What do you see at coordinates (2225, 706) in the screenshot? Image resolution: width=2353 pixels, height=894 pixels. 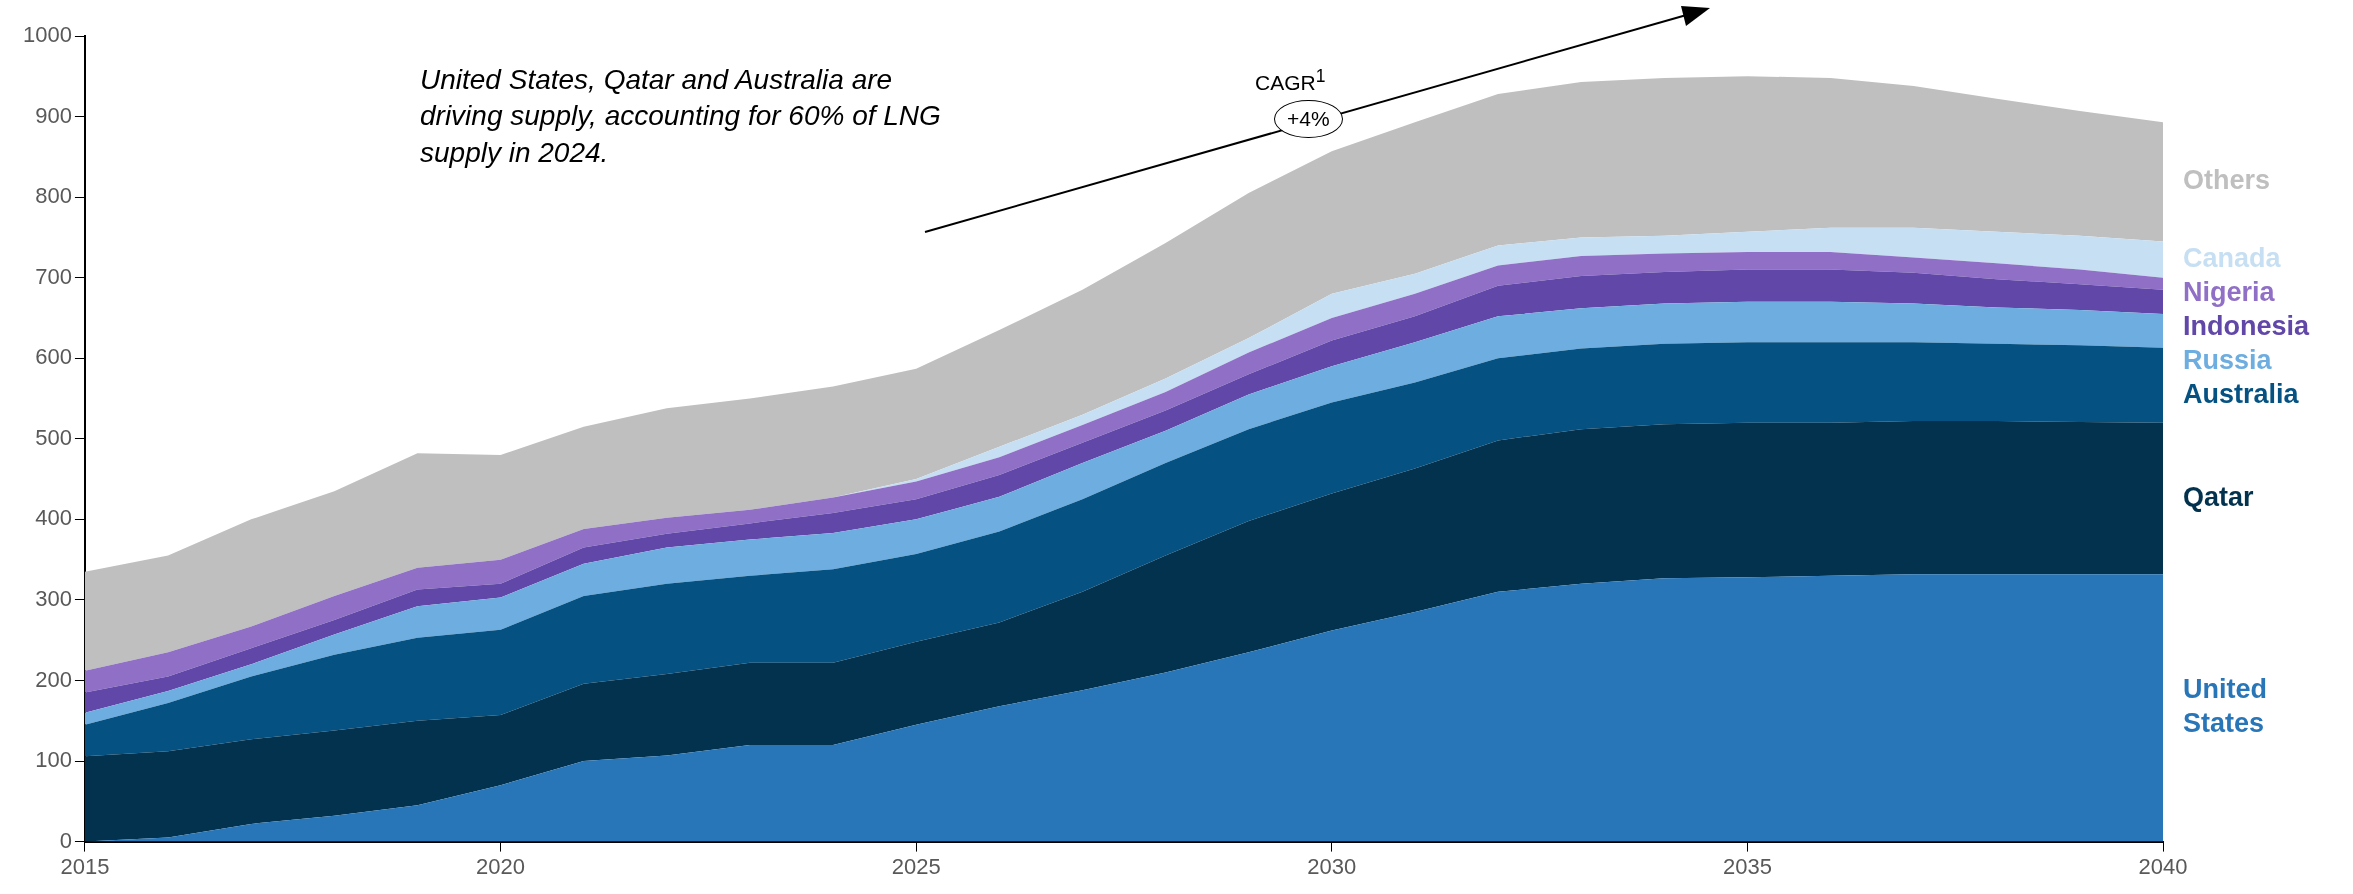 I see `series-label: United States` at bounding box center [2225, 706].